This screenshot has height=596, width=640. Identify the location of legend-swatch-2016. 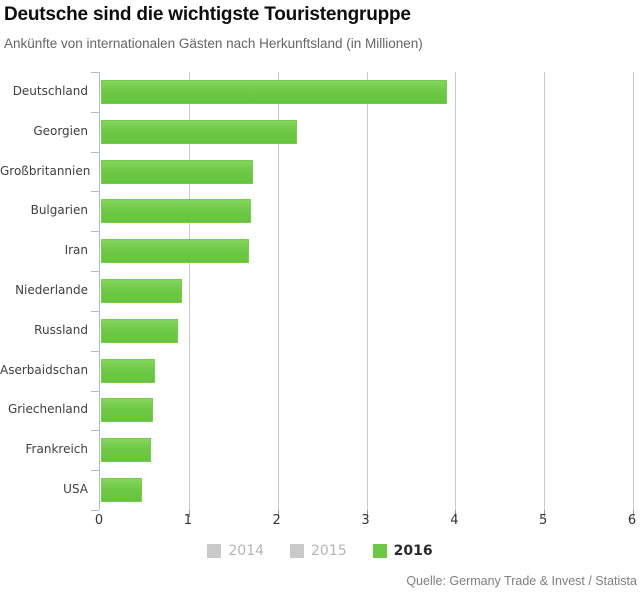
(379, 551).